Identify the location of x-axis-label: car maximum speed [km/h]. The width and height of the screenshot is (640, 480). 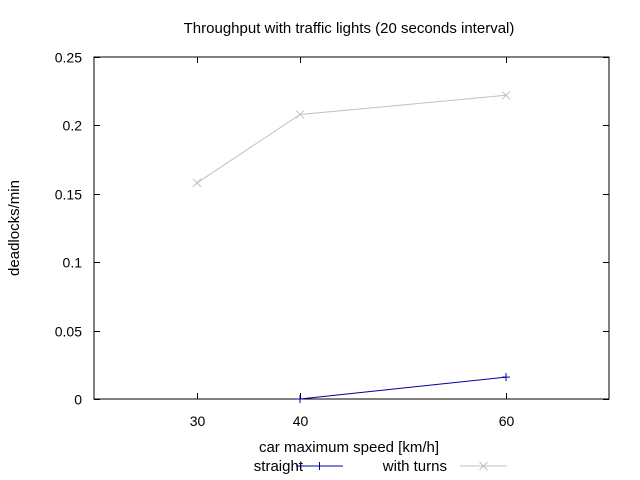
(349, 447).